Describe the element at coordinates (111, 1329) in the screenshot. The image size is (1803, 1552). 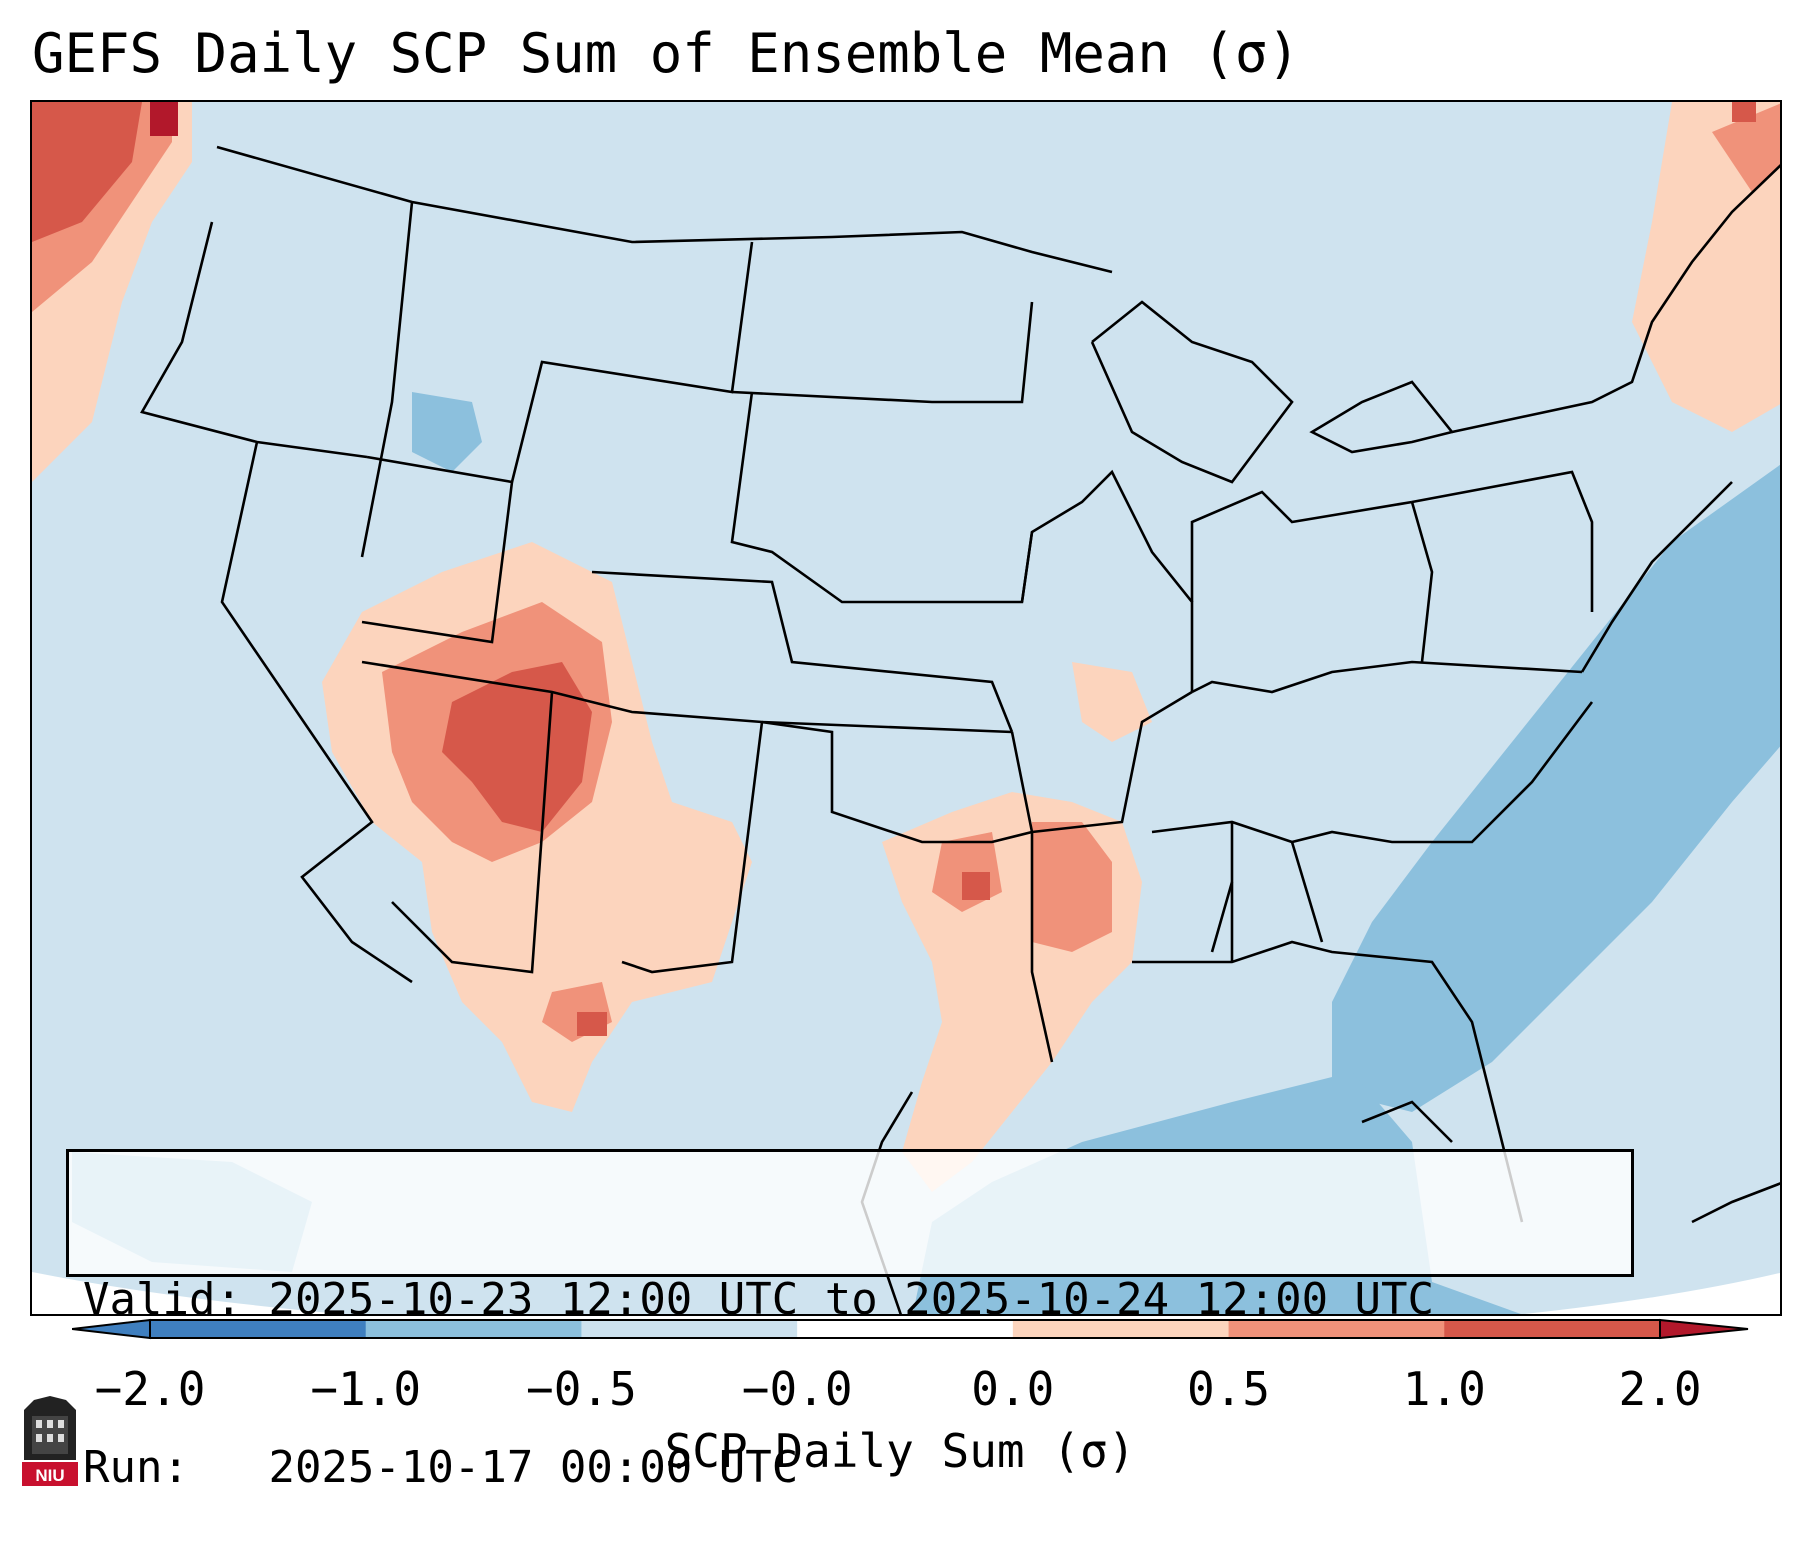
I see `colorbar-extend-low` at that location.